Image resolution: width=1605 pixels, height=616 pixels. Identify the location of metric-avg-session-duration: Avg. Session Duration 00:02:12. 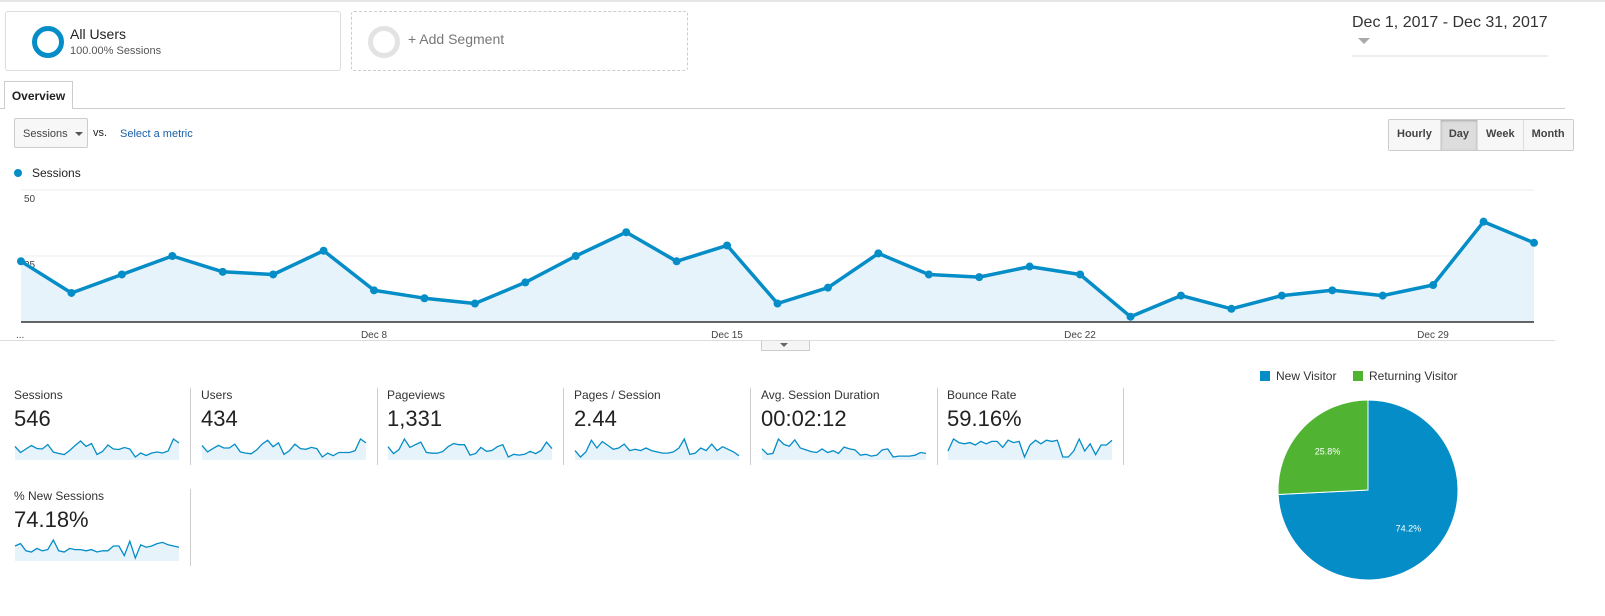
(848, 425).